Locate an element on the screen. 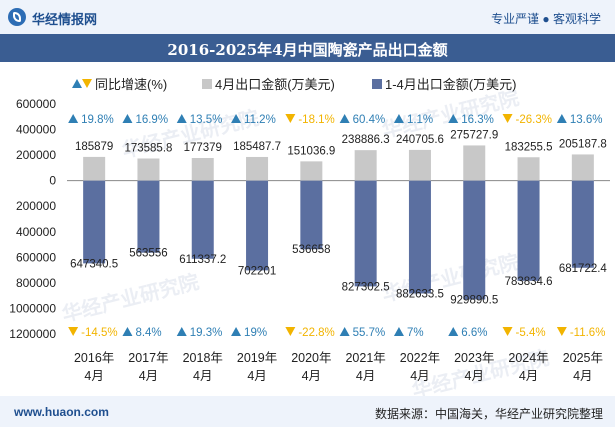 This screenshot has height=427, width=615. triangle-up-icon is located at coordinates (77, 83).